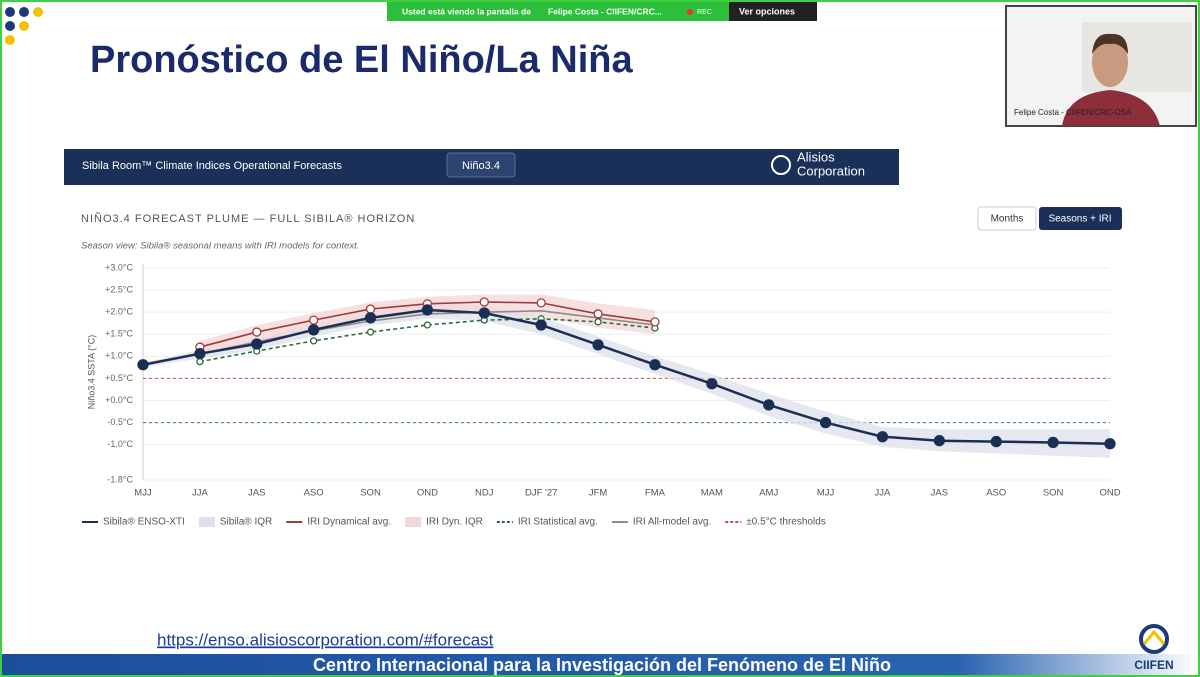 The image size is (1200, 677). What do you see at coordinates (690, 12) in the screenshot?
I see `rec-dot` at bounding box center [690, 12].